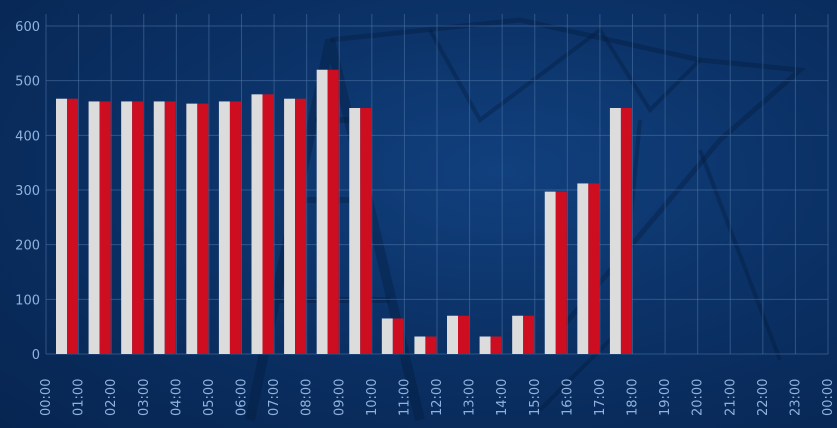 Image resolution: width=837 pixels, height=428 pixels. What do you see at coordinates (27, 82) in the screenshot?
I see `y-tick-label: 500` at bounding box center [27, 82].